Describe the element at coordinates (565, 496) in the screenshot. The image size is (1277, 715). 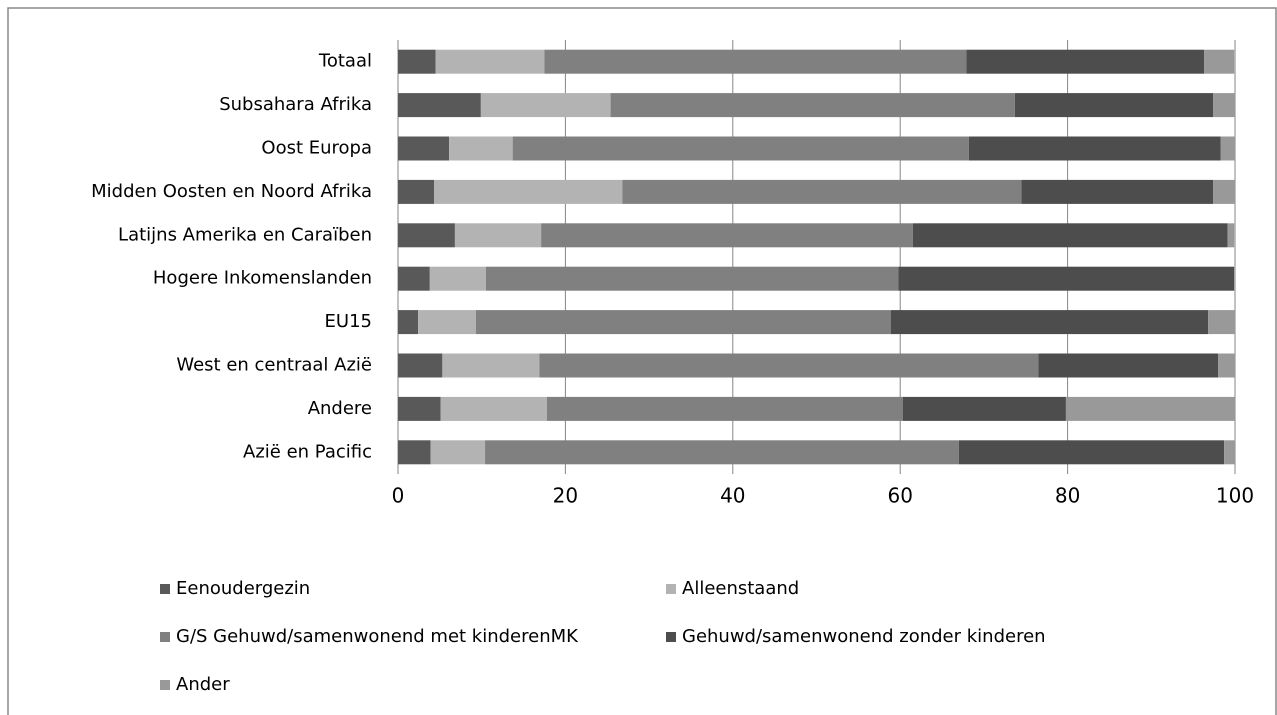
I see `x-tick-label: 20` at that location.